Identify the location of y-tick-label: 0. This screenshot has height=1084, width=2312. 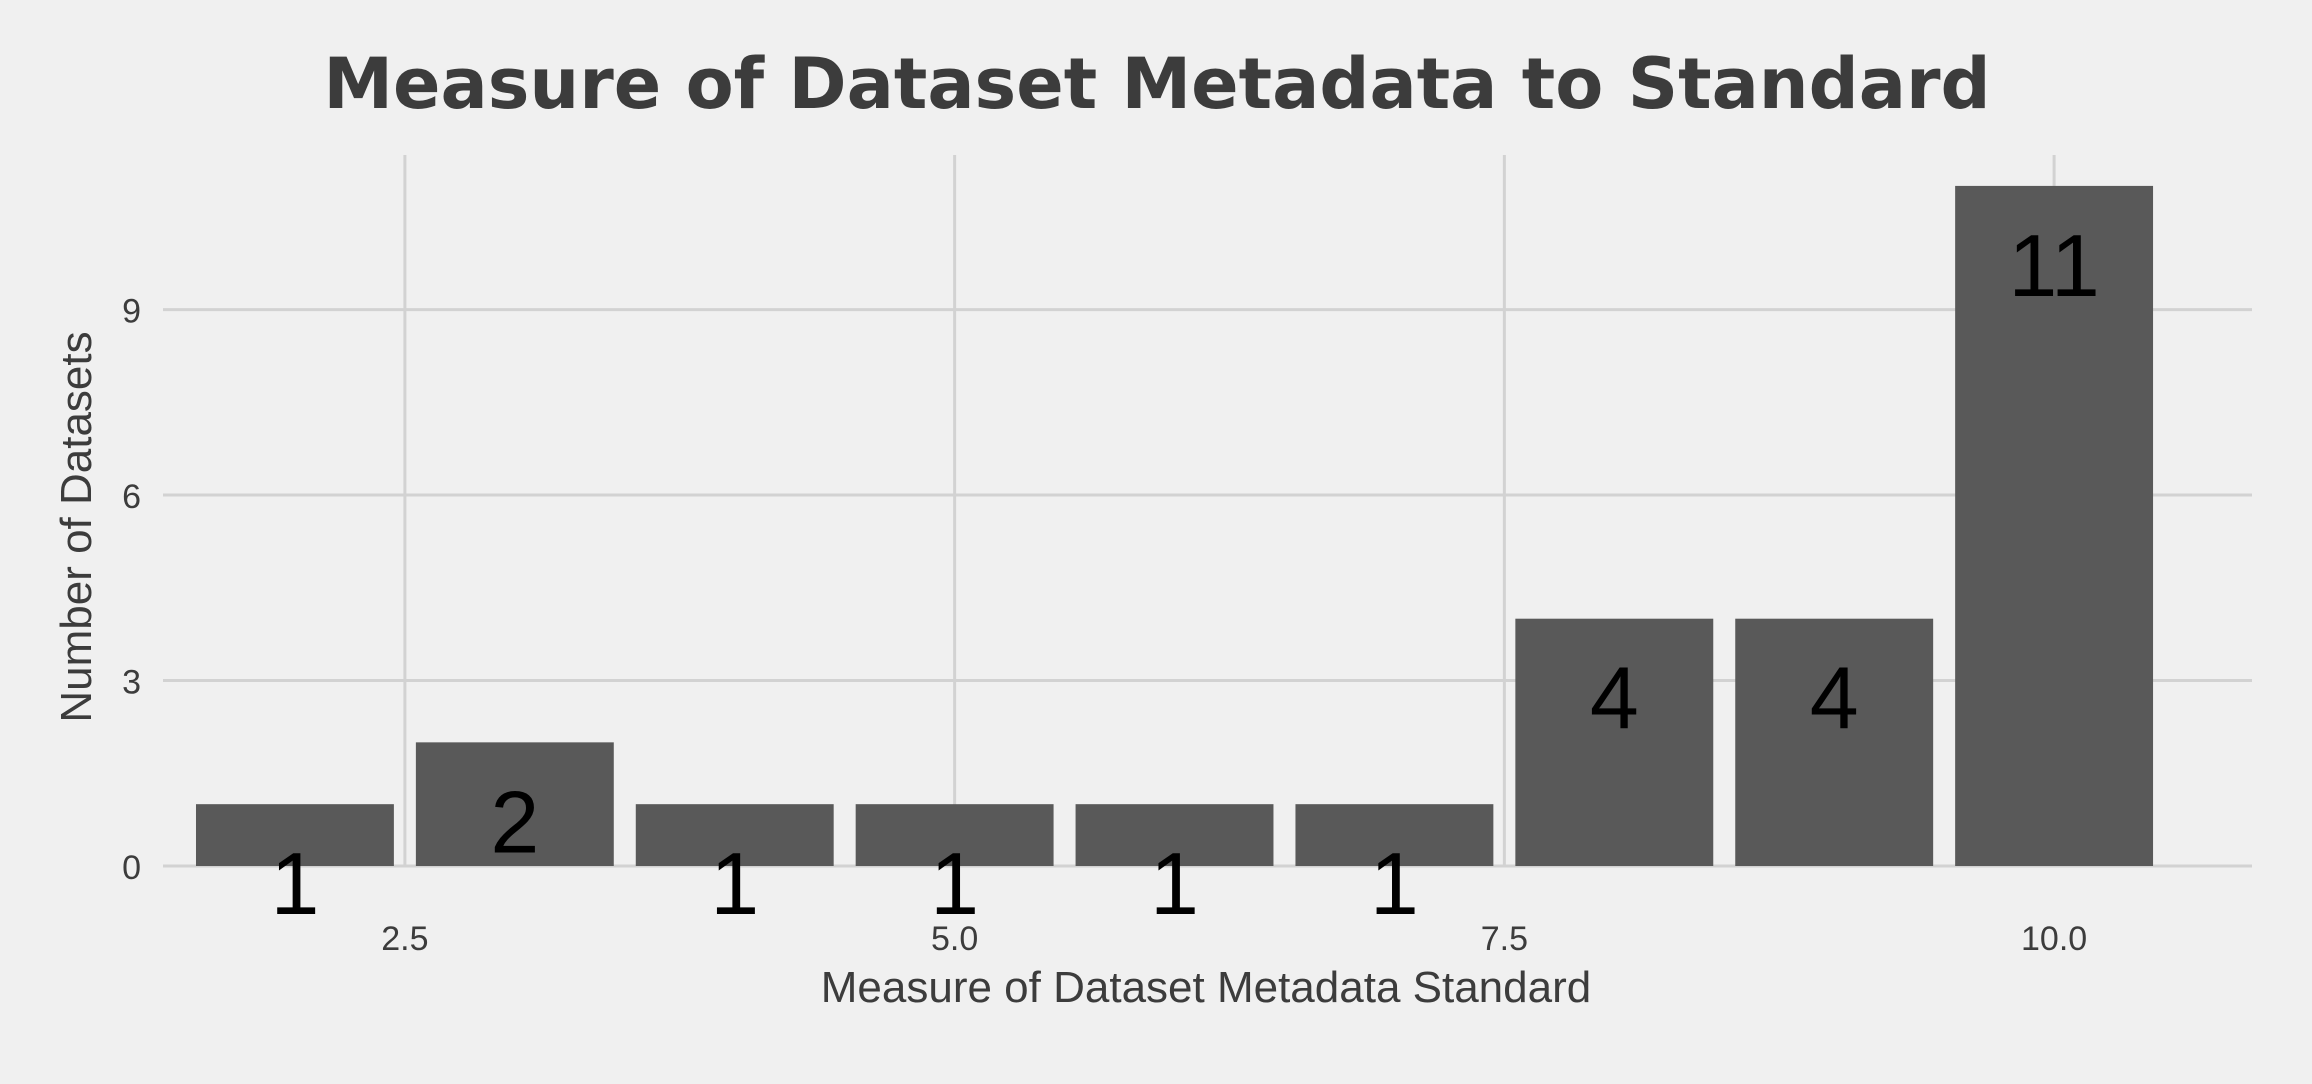
(131, 868).